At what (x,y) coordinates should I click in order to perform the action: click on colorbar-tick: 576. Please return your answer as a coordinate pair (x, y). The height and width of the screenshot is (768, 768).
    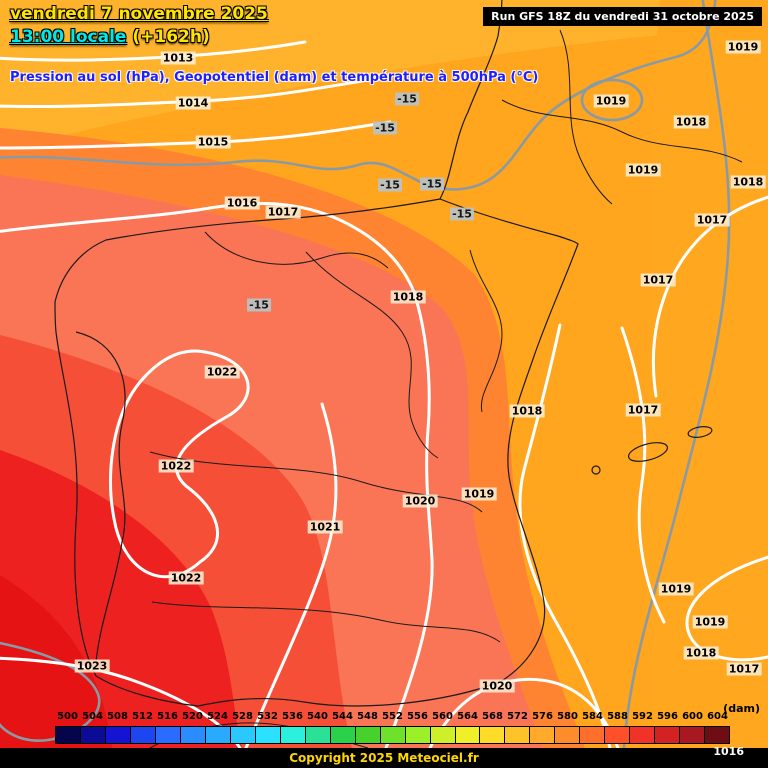
    Looking at the image, I should click on (542, 716).